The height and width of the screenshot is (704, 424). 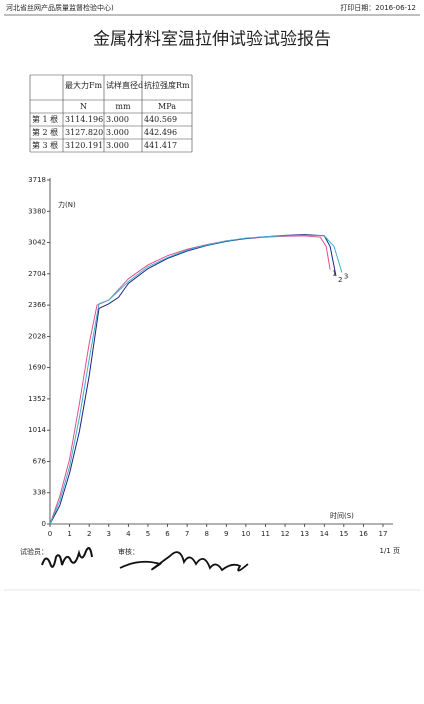 I want to click on y-tick-label: 676, so click(x=40, y=461).